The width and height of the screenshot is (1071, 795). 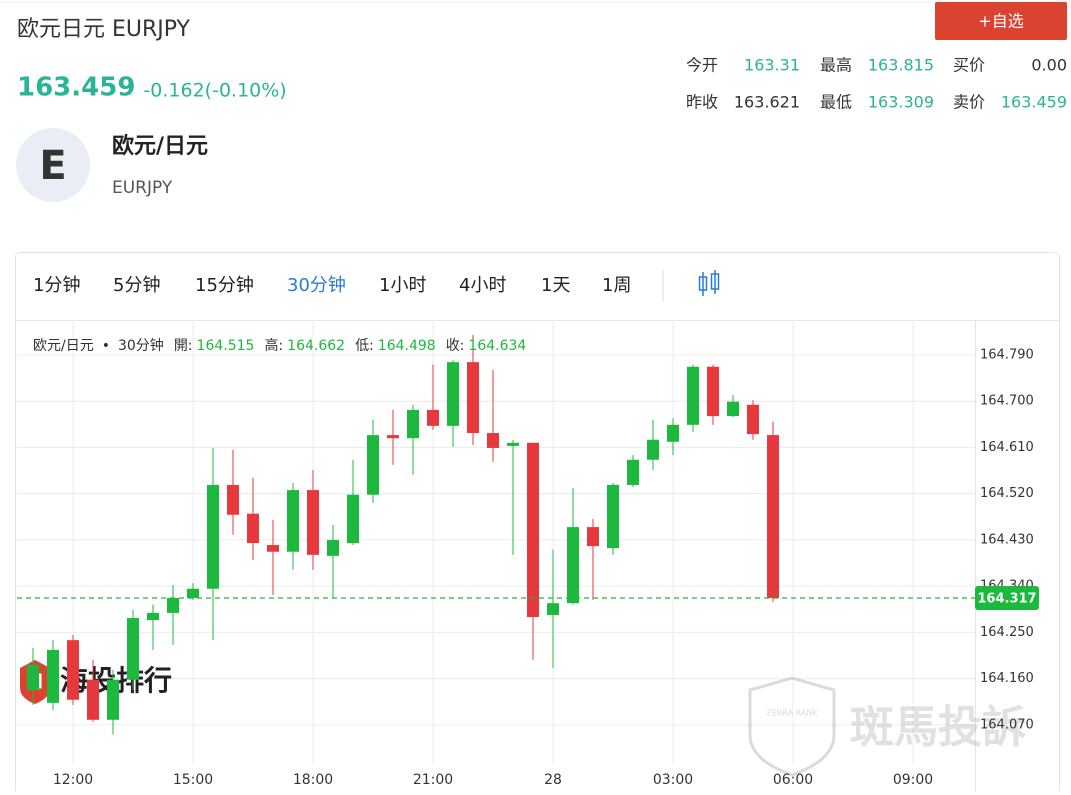 I want to click on watermark-right: ZEBRA RANK 斑馬投訴, so click(x=887, y=726).